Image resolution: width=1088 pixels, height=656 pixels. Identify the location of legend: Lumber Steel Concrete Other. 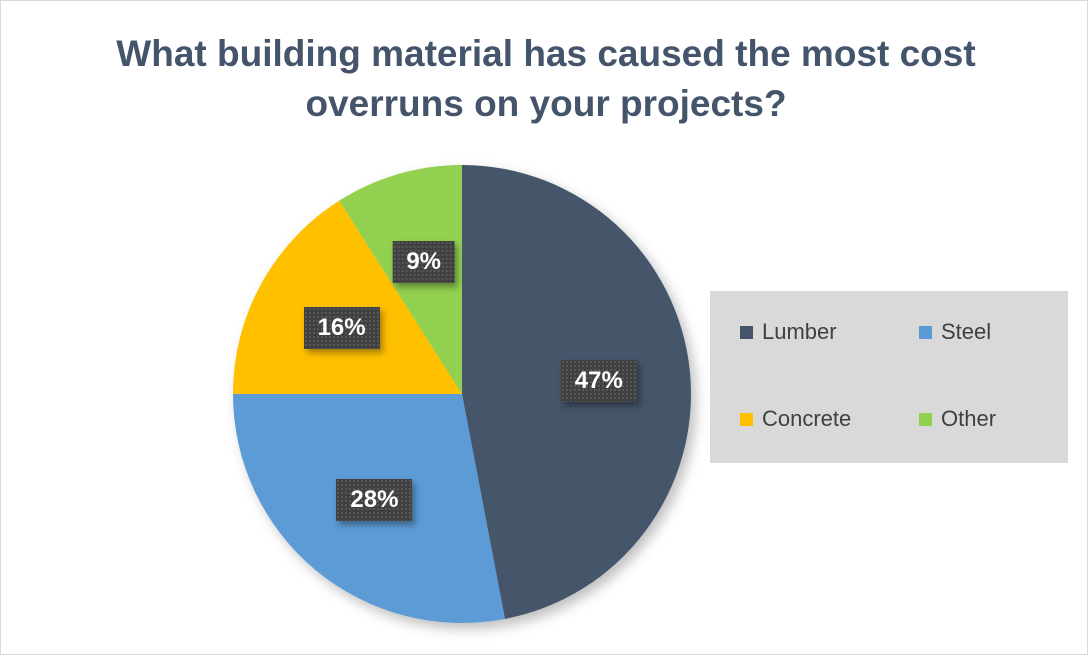
(889, 377).